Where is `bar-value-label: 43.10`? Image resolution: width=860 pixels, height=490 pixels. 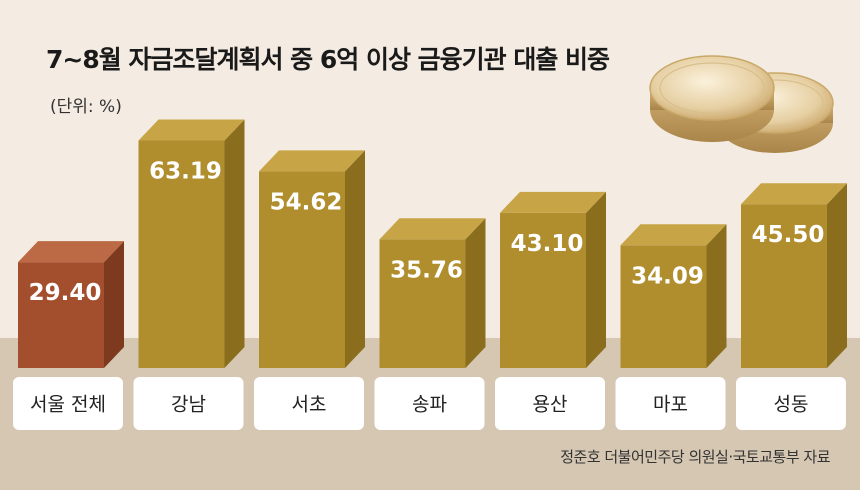 bar-value-label: 43.10 is located at coordinates (547, 244).